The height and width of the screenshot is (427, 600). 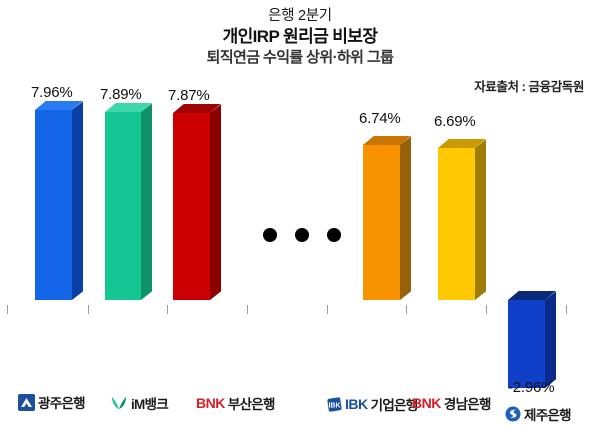 I want to click on logo-label: 부산은행, so click(x=251, y=404).